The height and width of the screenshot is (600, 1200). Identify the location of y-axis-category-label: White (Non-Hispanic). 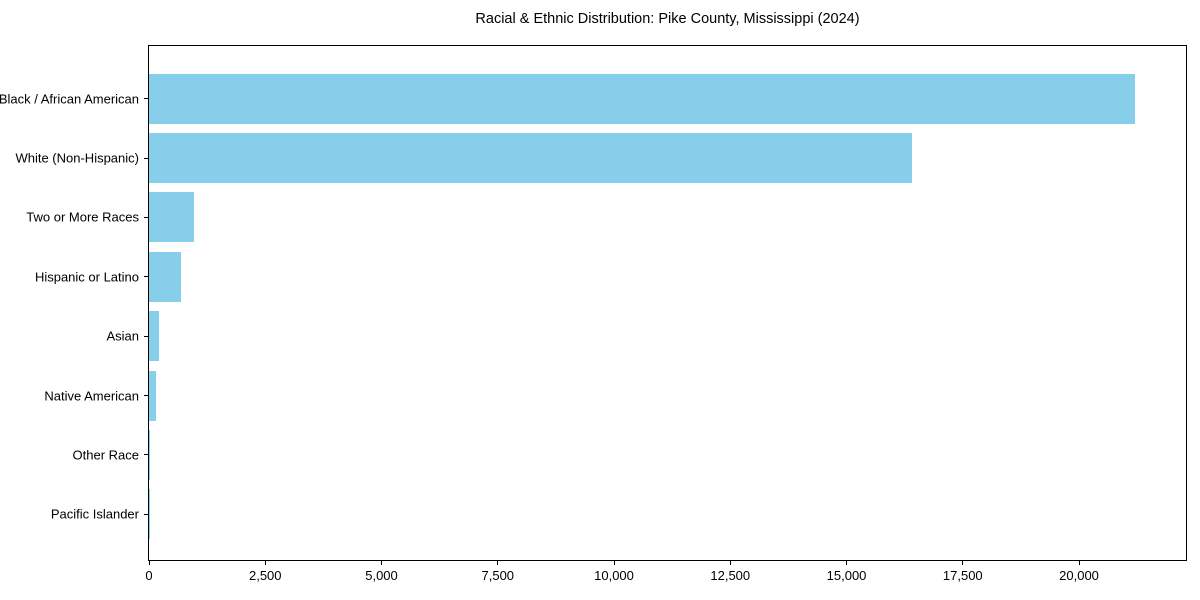
(77, 158).